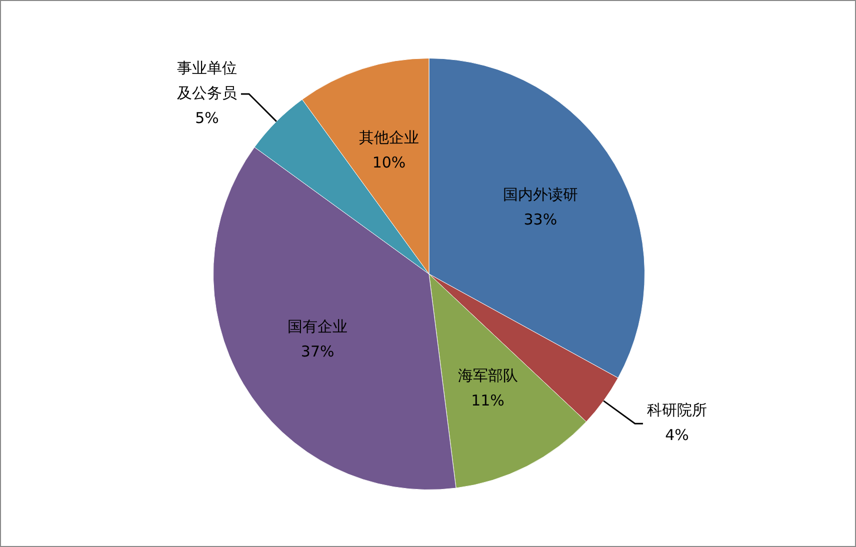 Image resolution: width=856 pixels, height=547 pixels. I want to click on slice-label: 事业单位及公务员, so click(206, 80).